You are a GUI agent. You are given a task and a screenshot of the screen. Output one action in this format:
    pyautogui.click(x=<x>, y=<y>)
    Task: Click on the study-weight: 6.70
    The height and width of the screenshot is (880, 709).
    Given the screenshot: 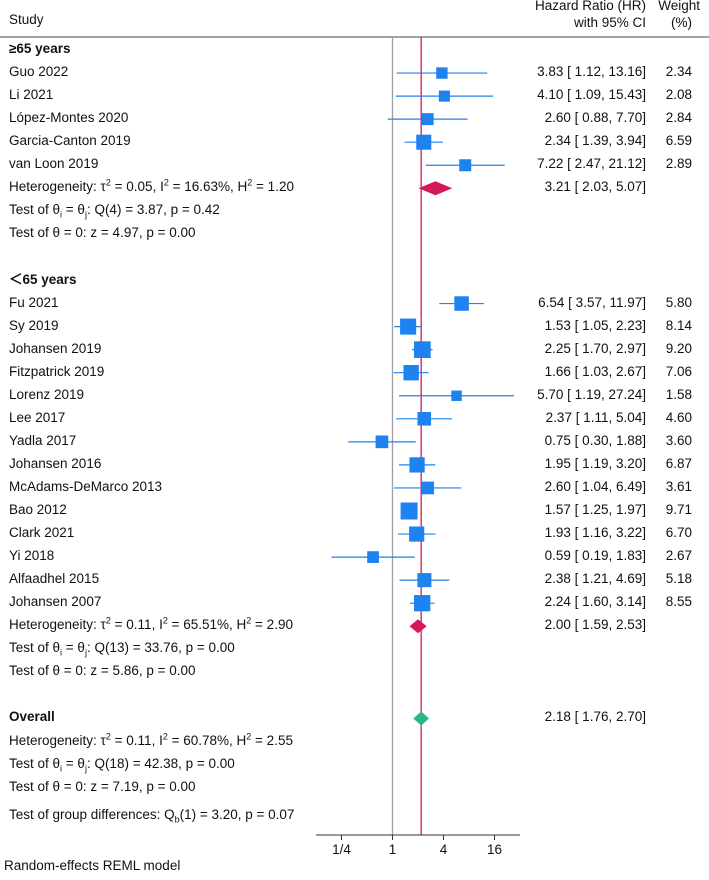 What is the action you would take?
    pyautogui.click(x=678, y=533)
    